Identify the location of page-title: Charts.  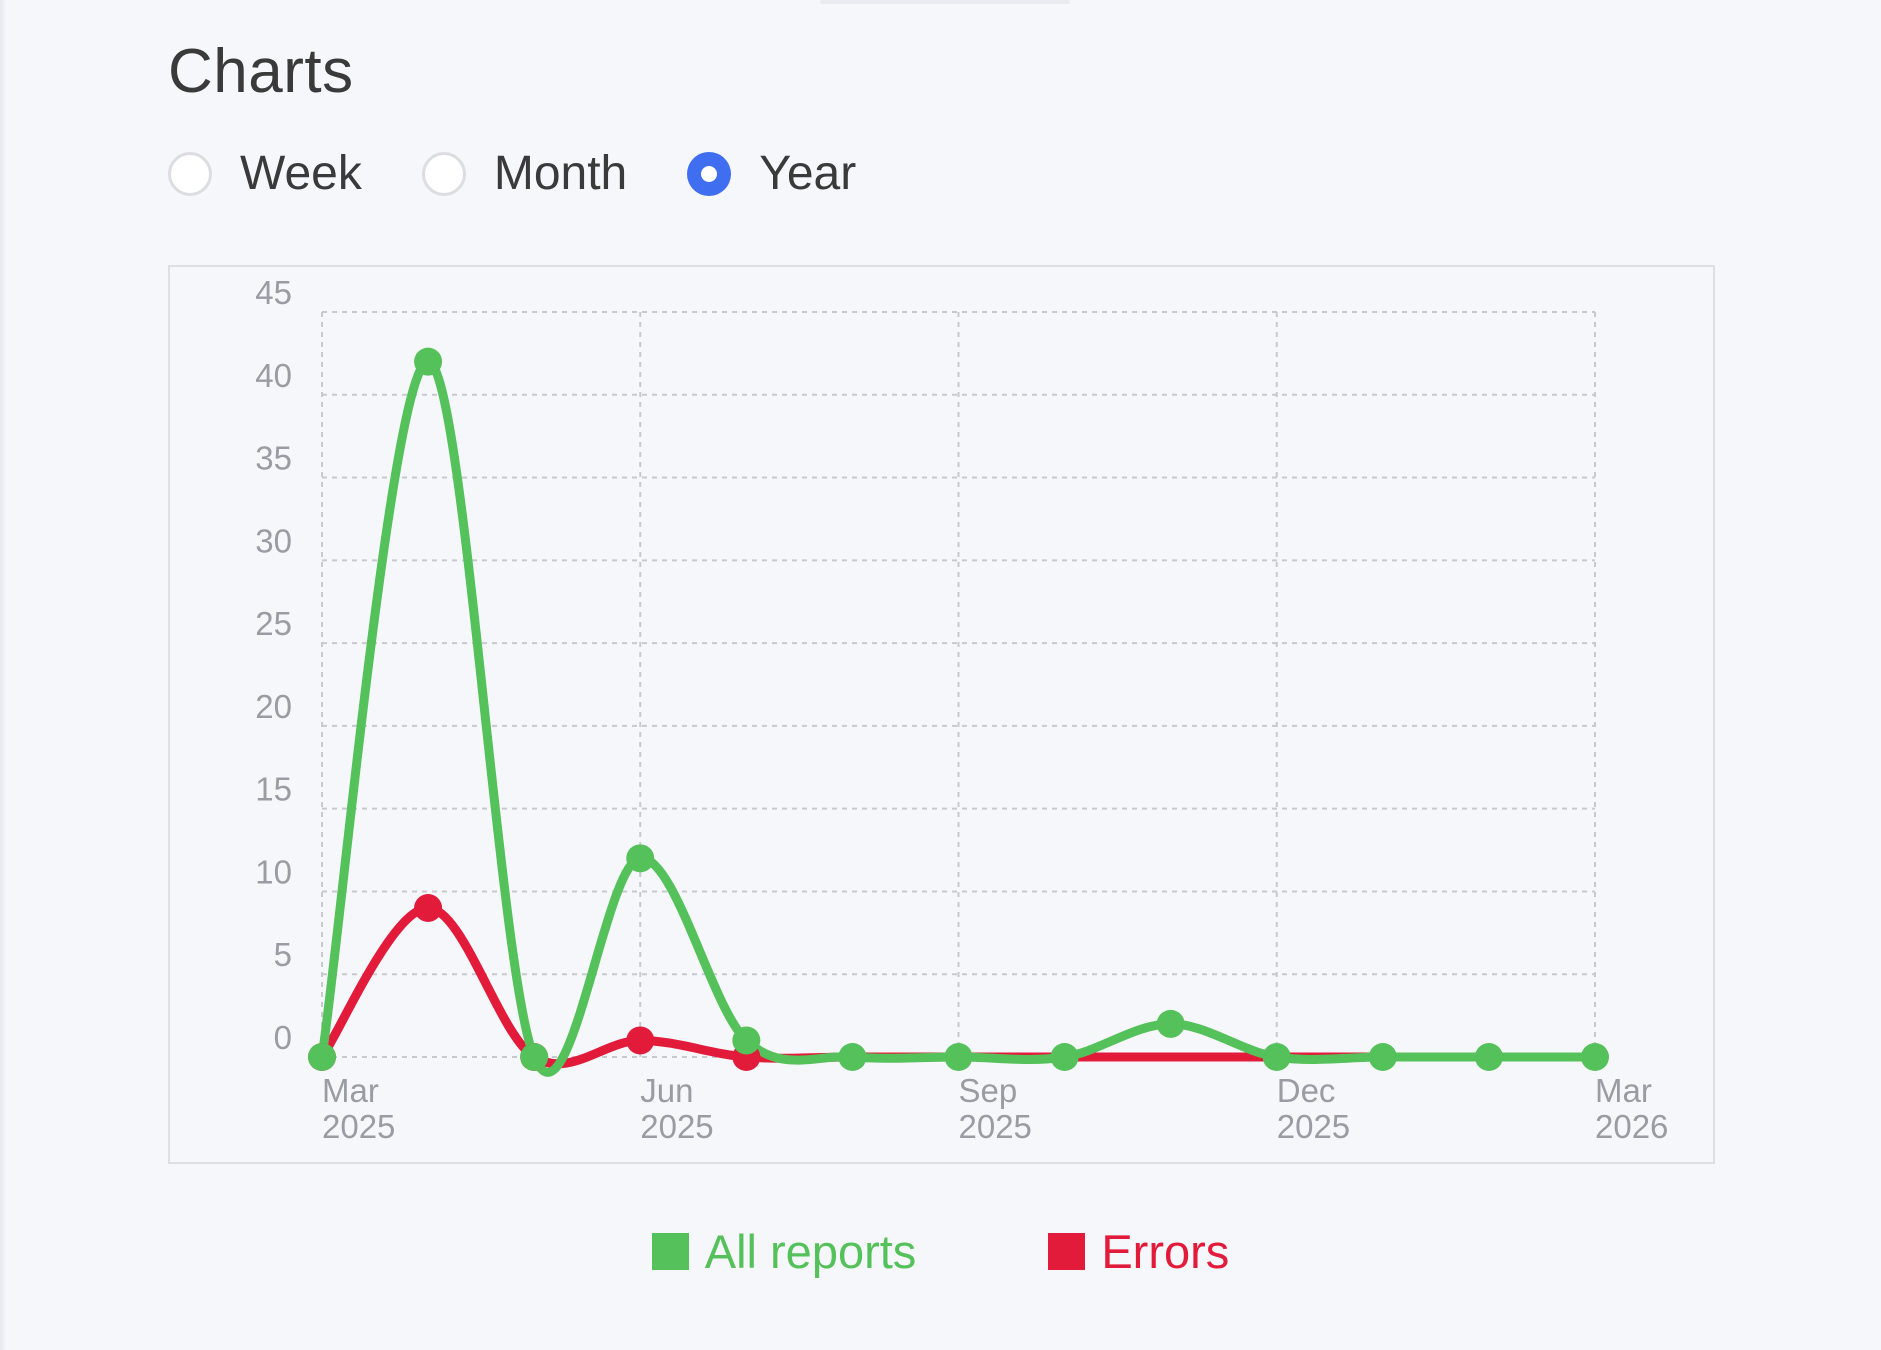
(261, 71).